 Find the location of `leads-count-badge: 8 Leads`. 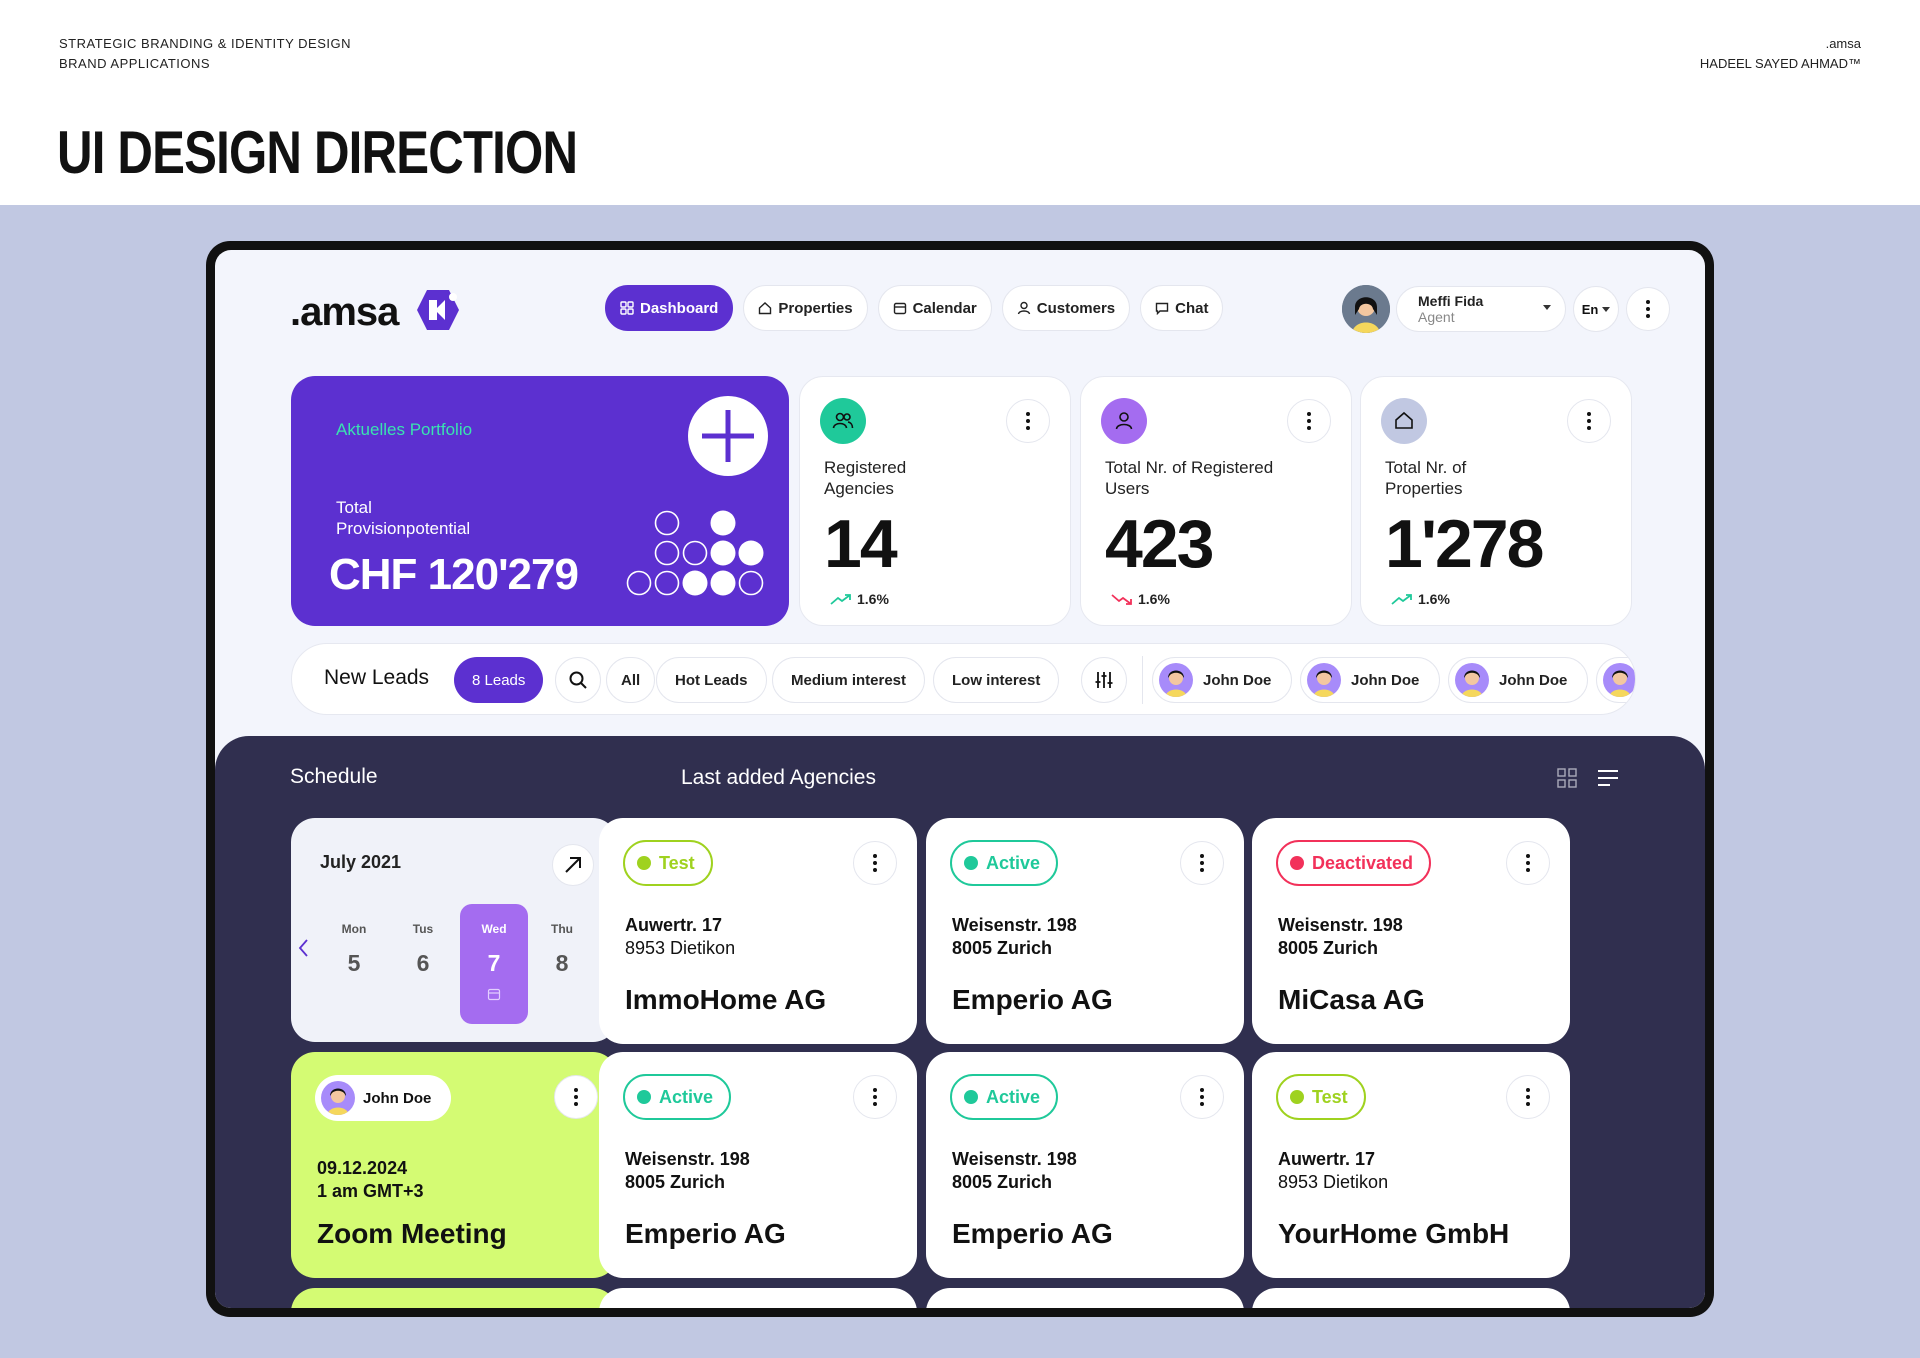

leads-count-badge: 8 Leads is located at coordinates (499, 680).